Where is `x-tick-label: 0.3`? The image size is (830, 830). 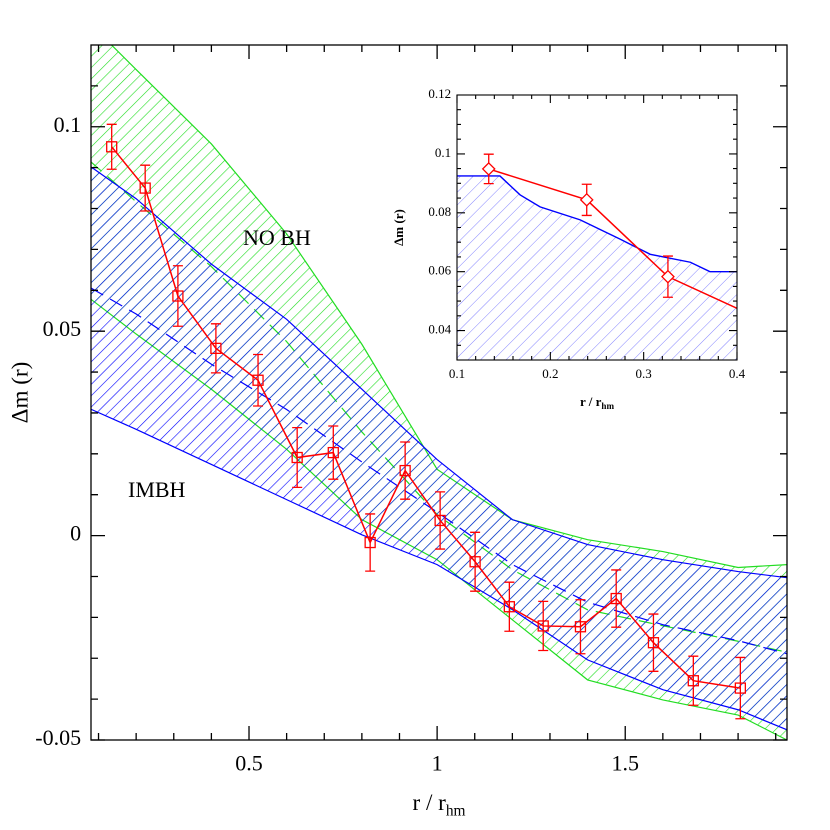
x-tick-label: 0.3 is located at coordinates (644, 373).